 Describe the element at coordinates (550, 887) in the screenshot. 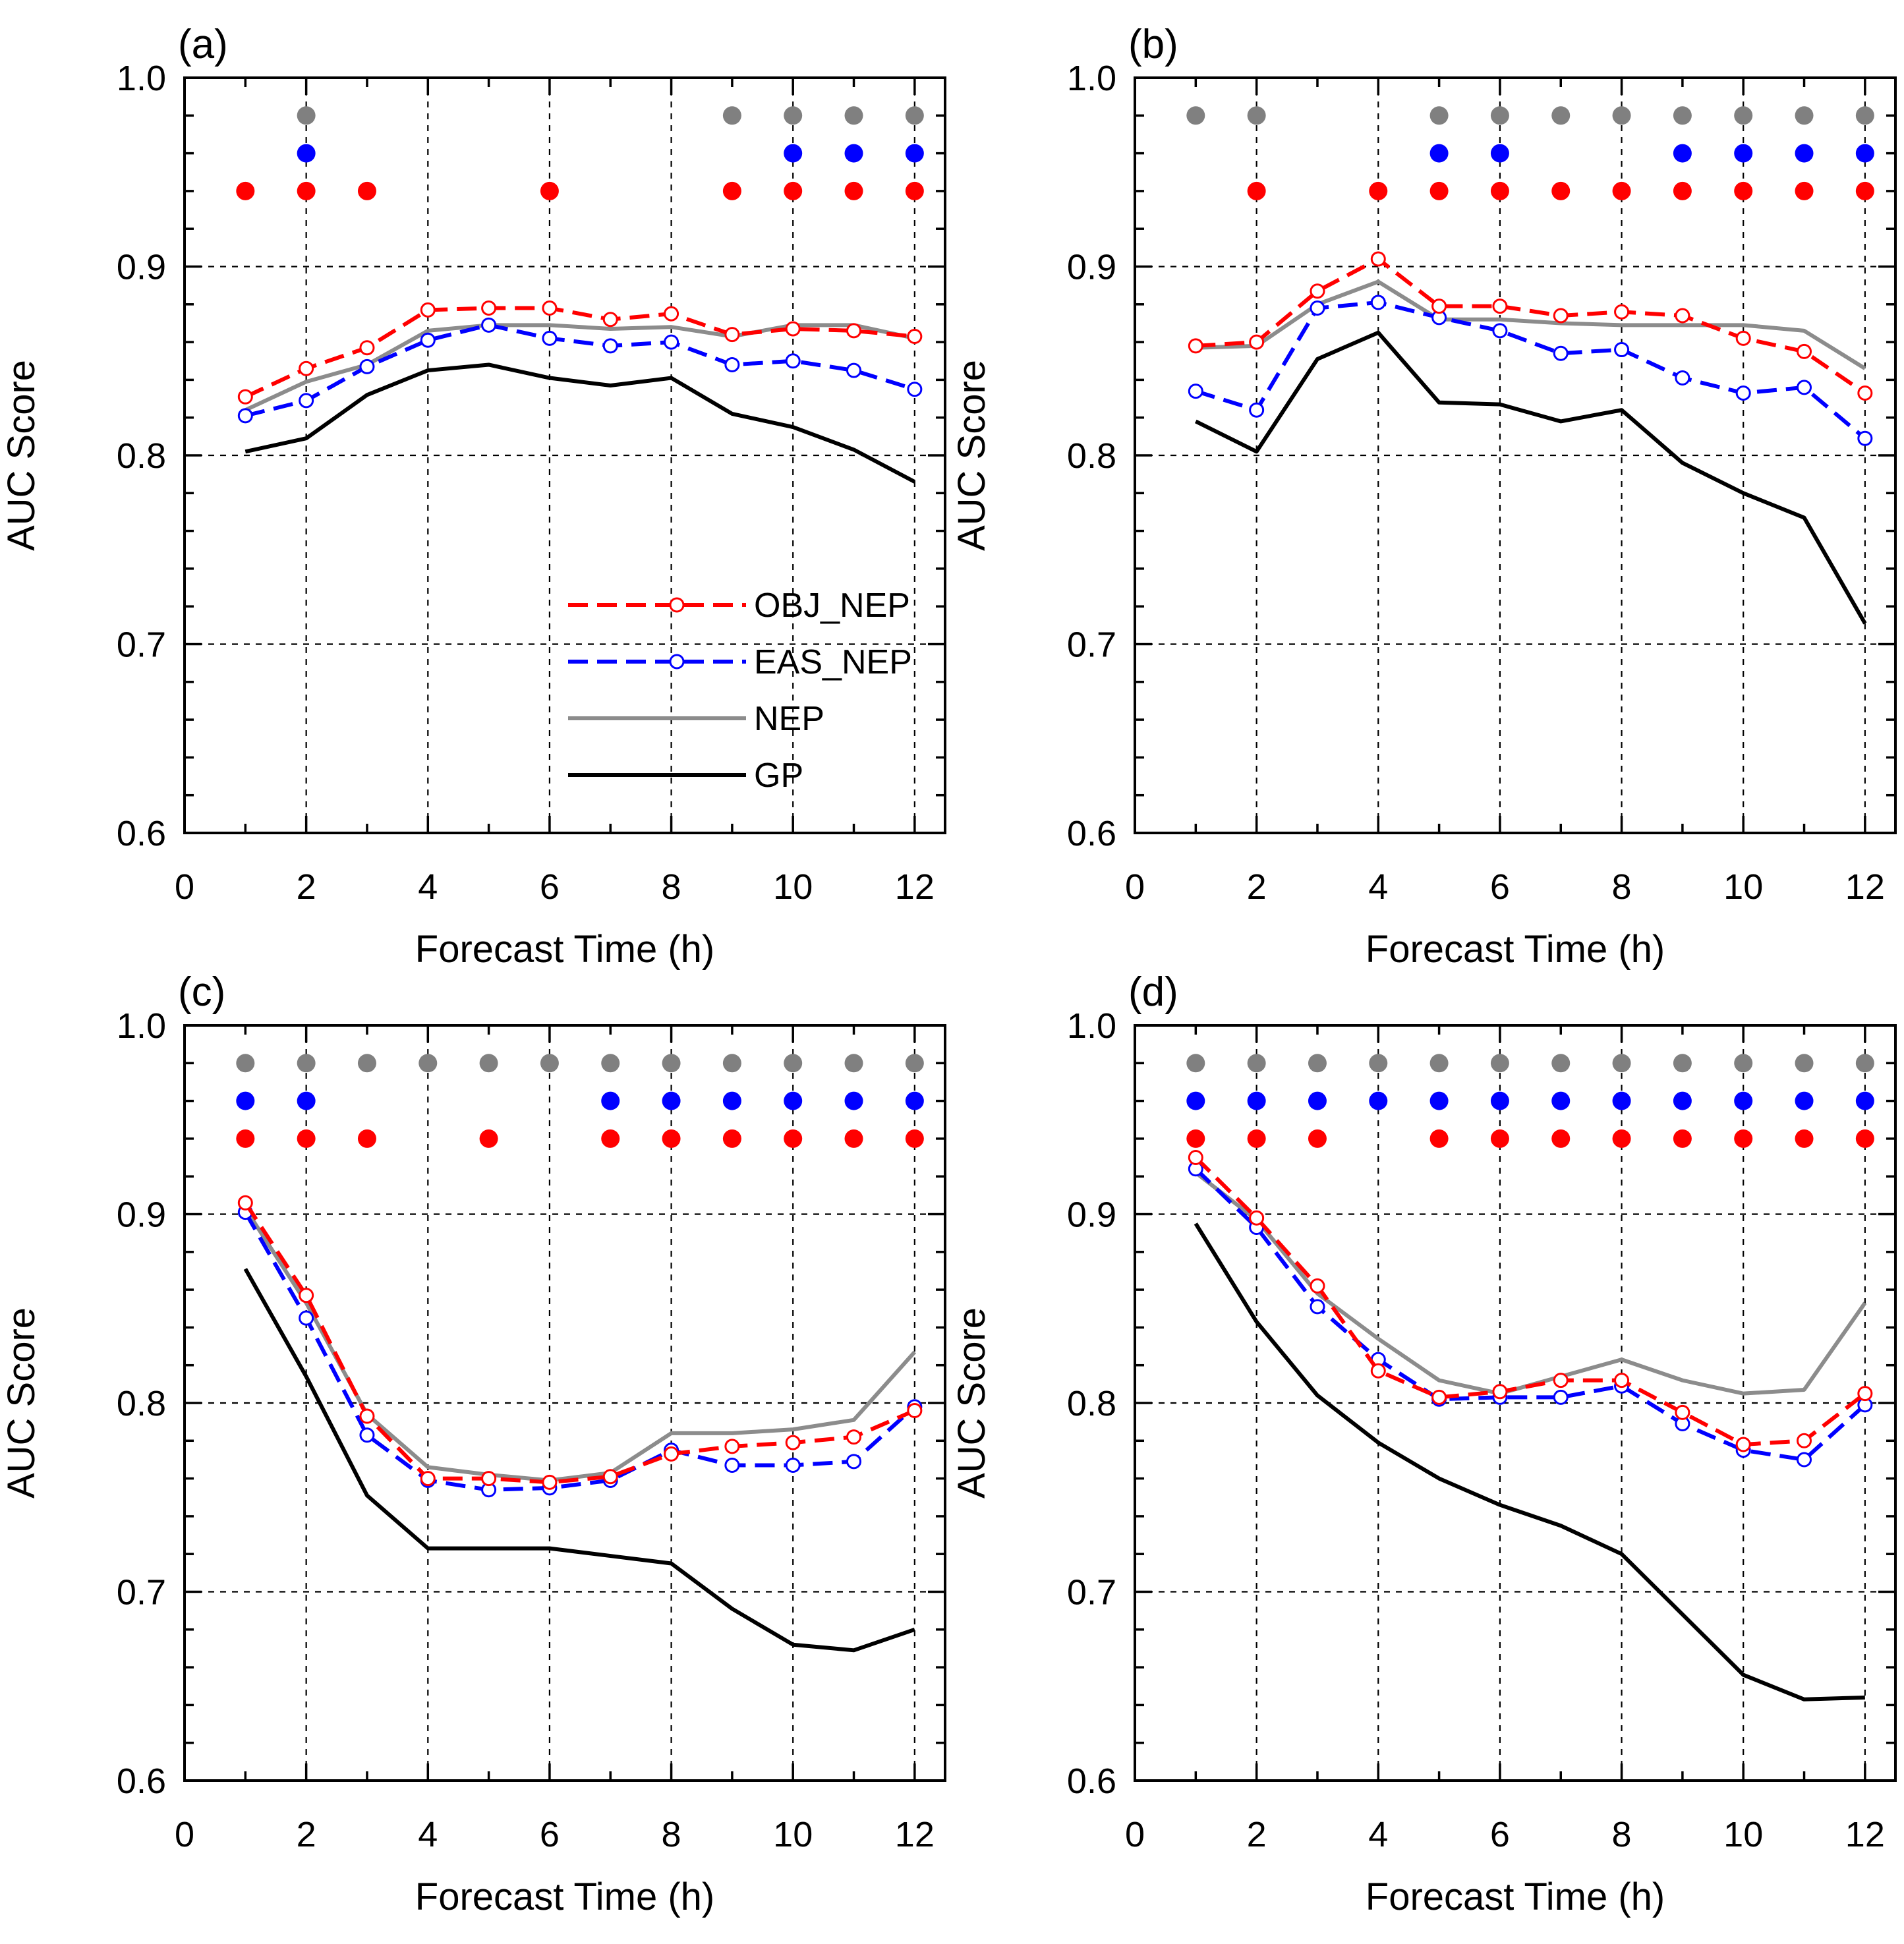

I see `x-tick-label: 6` at that location.